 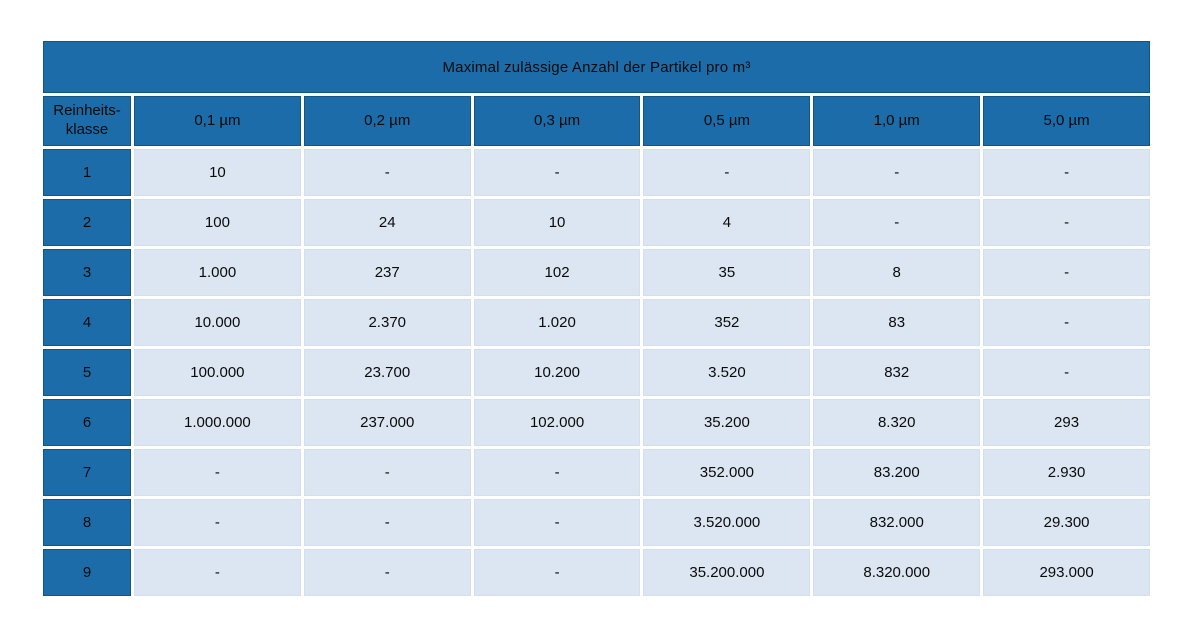 I want to click on column-header-0_2um: 0,2 µm, so click(x=387, y=121).